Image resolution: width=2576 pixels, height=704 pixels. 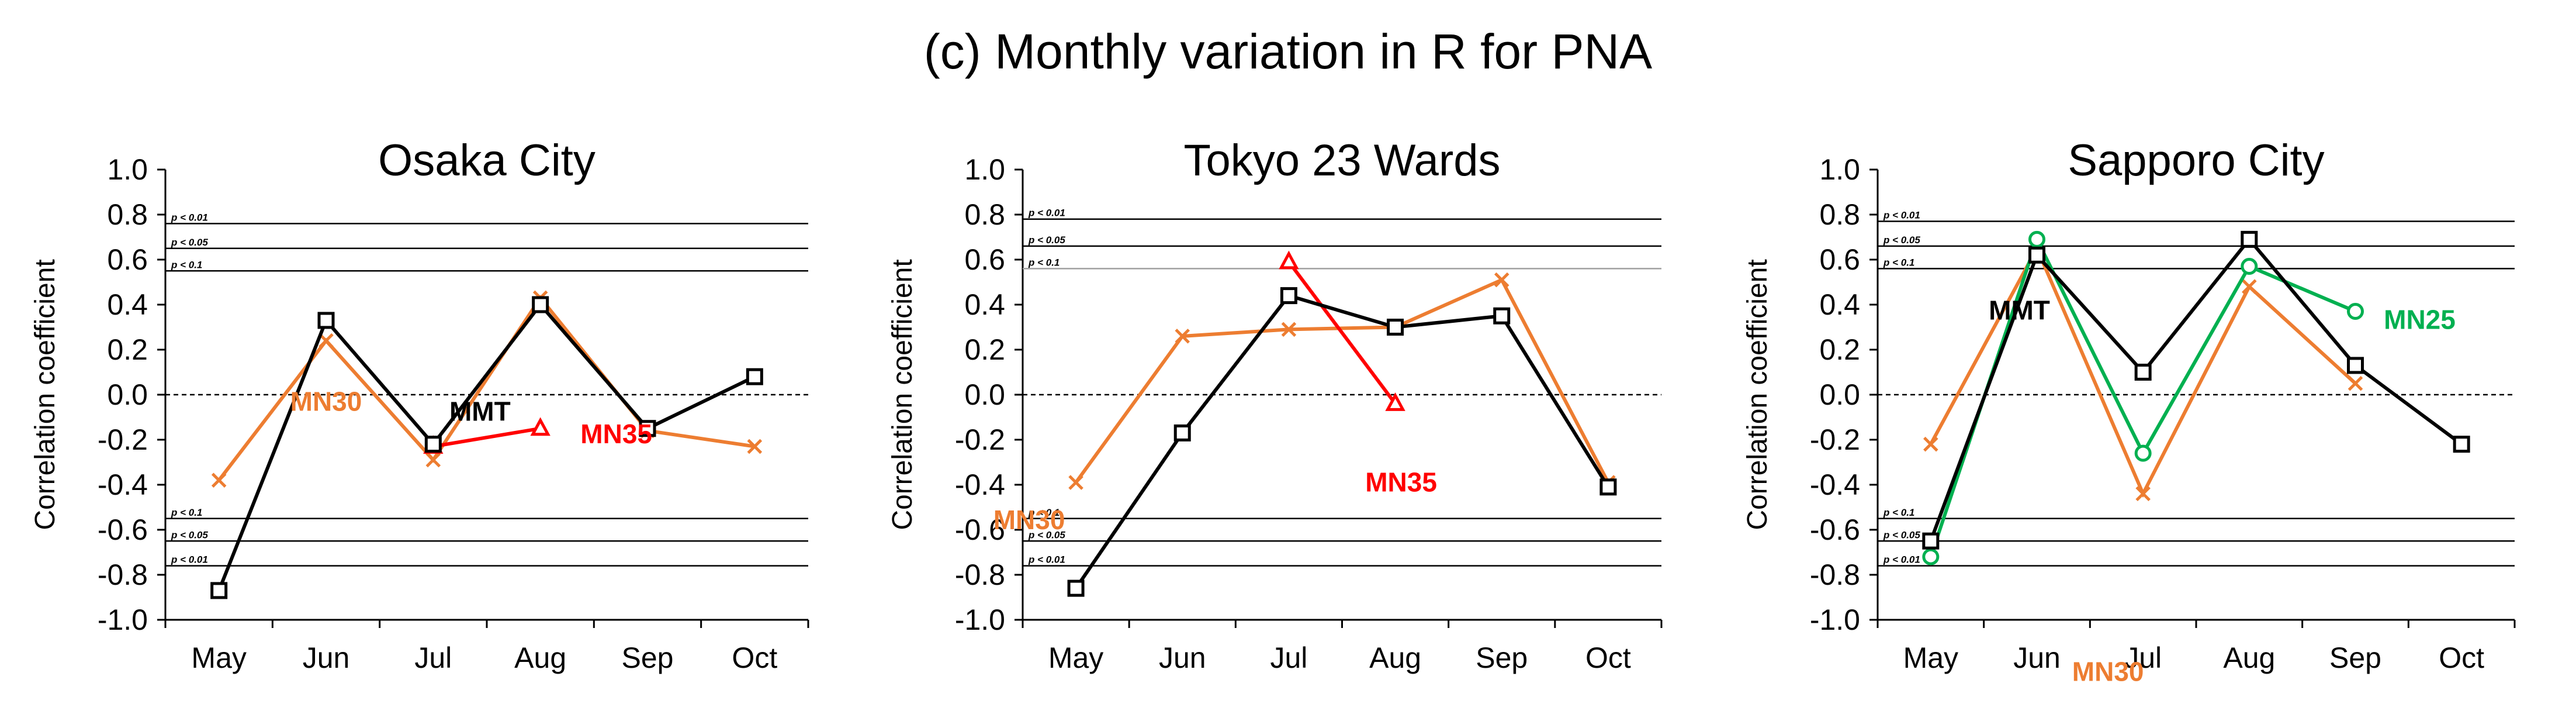 What do you see at coordinates (123, 485) in the screenshot?
I see `y-tick-label: -0.4` at bounding box center [123, 485].